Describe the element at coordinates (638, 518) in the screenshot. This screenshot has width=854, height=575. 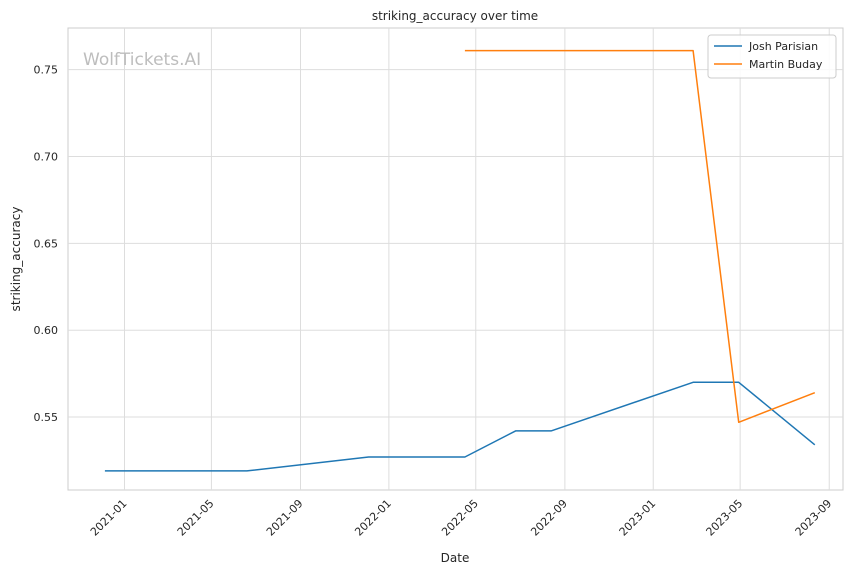
I see `x-tick-label: 2023-01` at that location.